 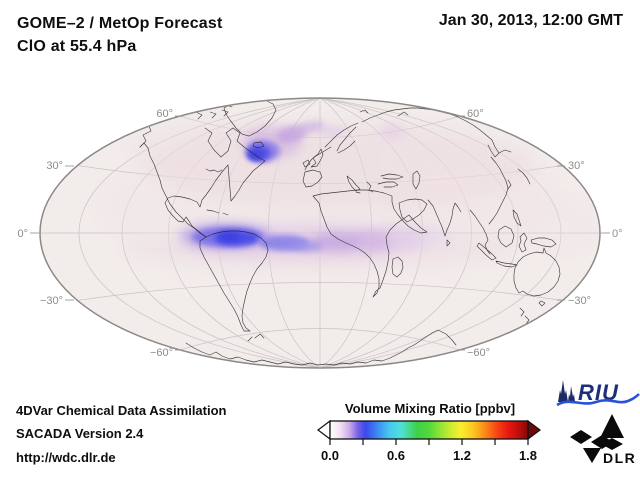 I want to click on lat-label-right-m30: −30°, so click(x=579, y=301).